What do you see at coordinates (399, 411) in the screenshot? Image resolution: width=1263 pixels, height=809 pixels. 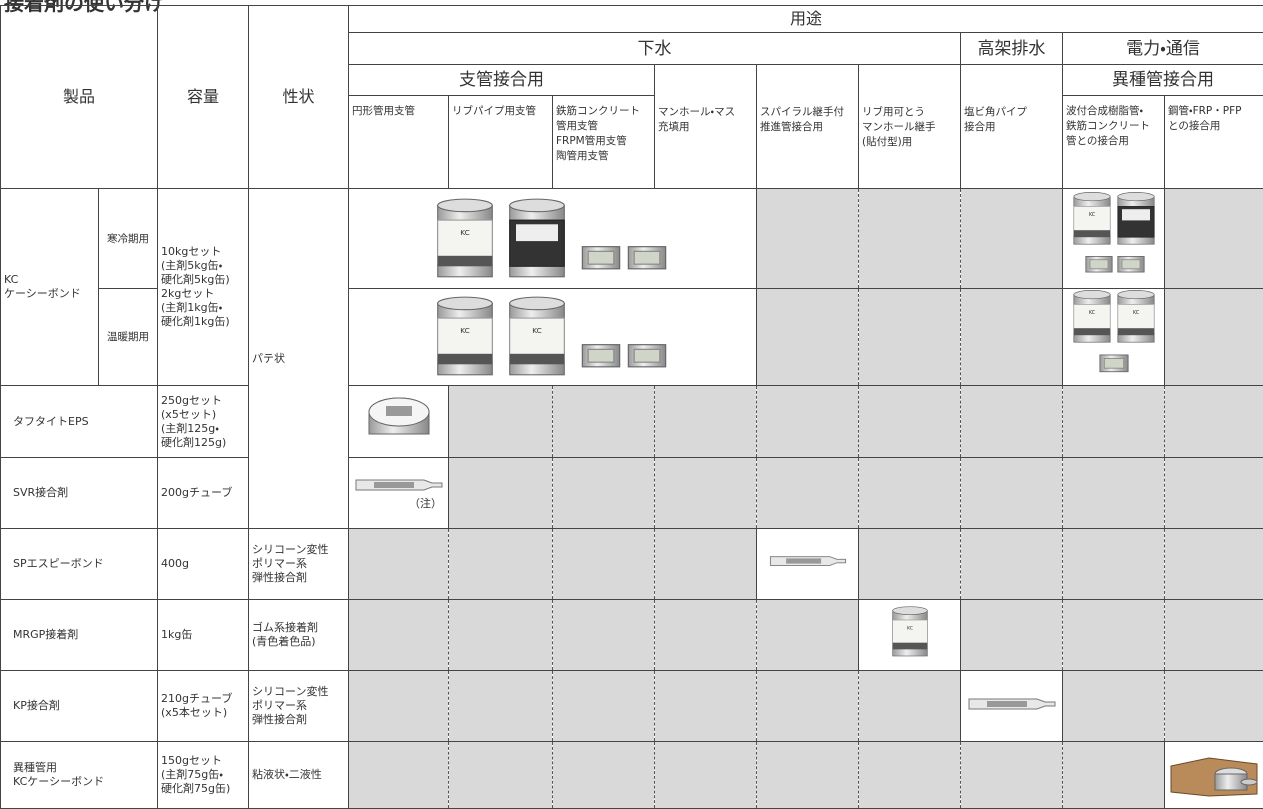 I see `rect` at bounding box center [399, 411].